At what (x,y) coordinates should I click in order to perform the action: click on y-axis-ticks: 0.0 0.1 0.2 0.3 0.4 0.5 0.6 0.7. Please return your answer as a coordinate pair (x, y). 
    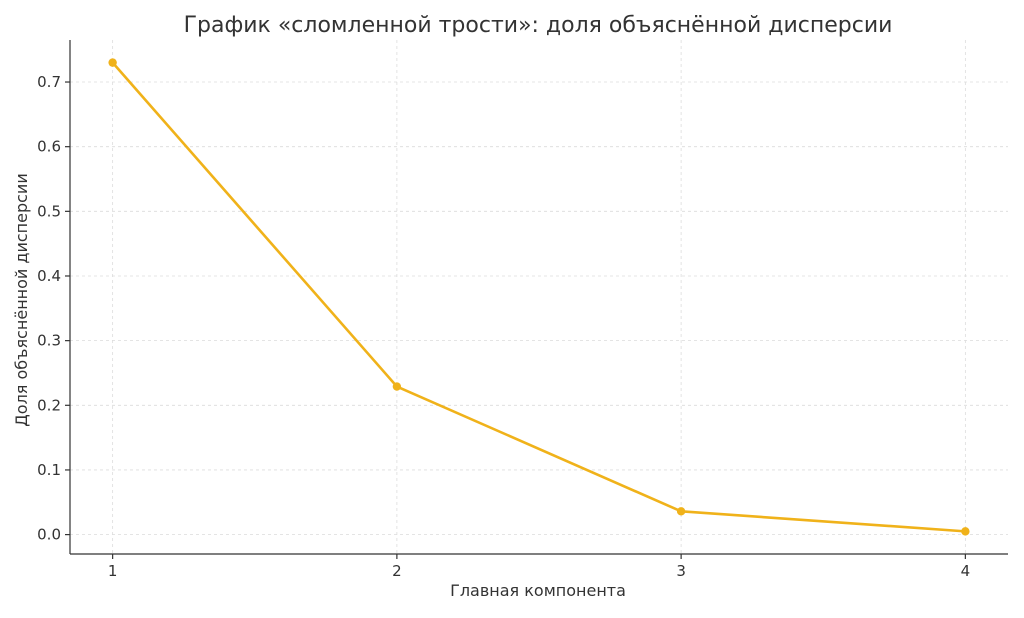
    Looking at the image, I should click on (53, 308).